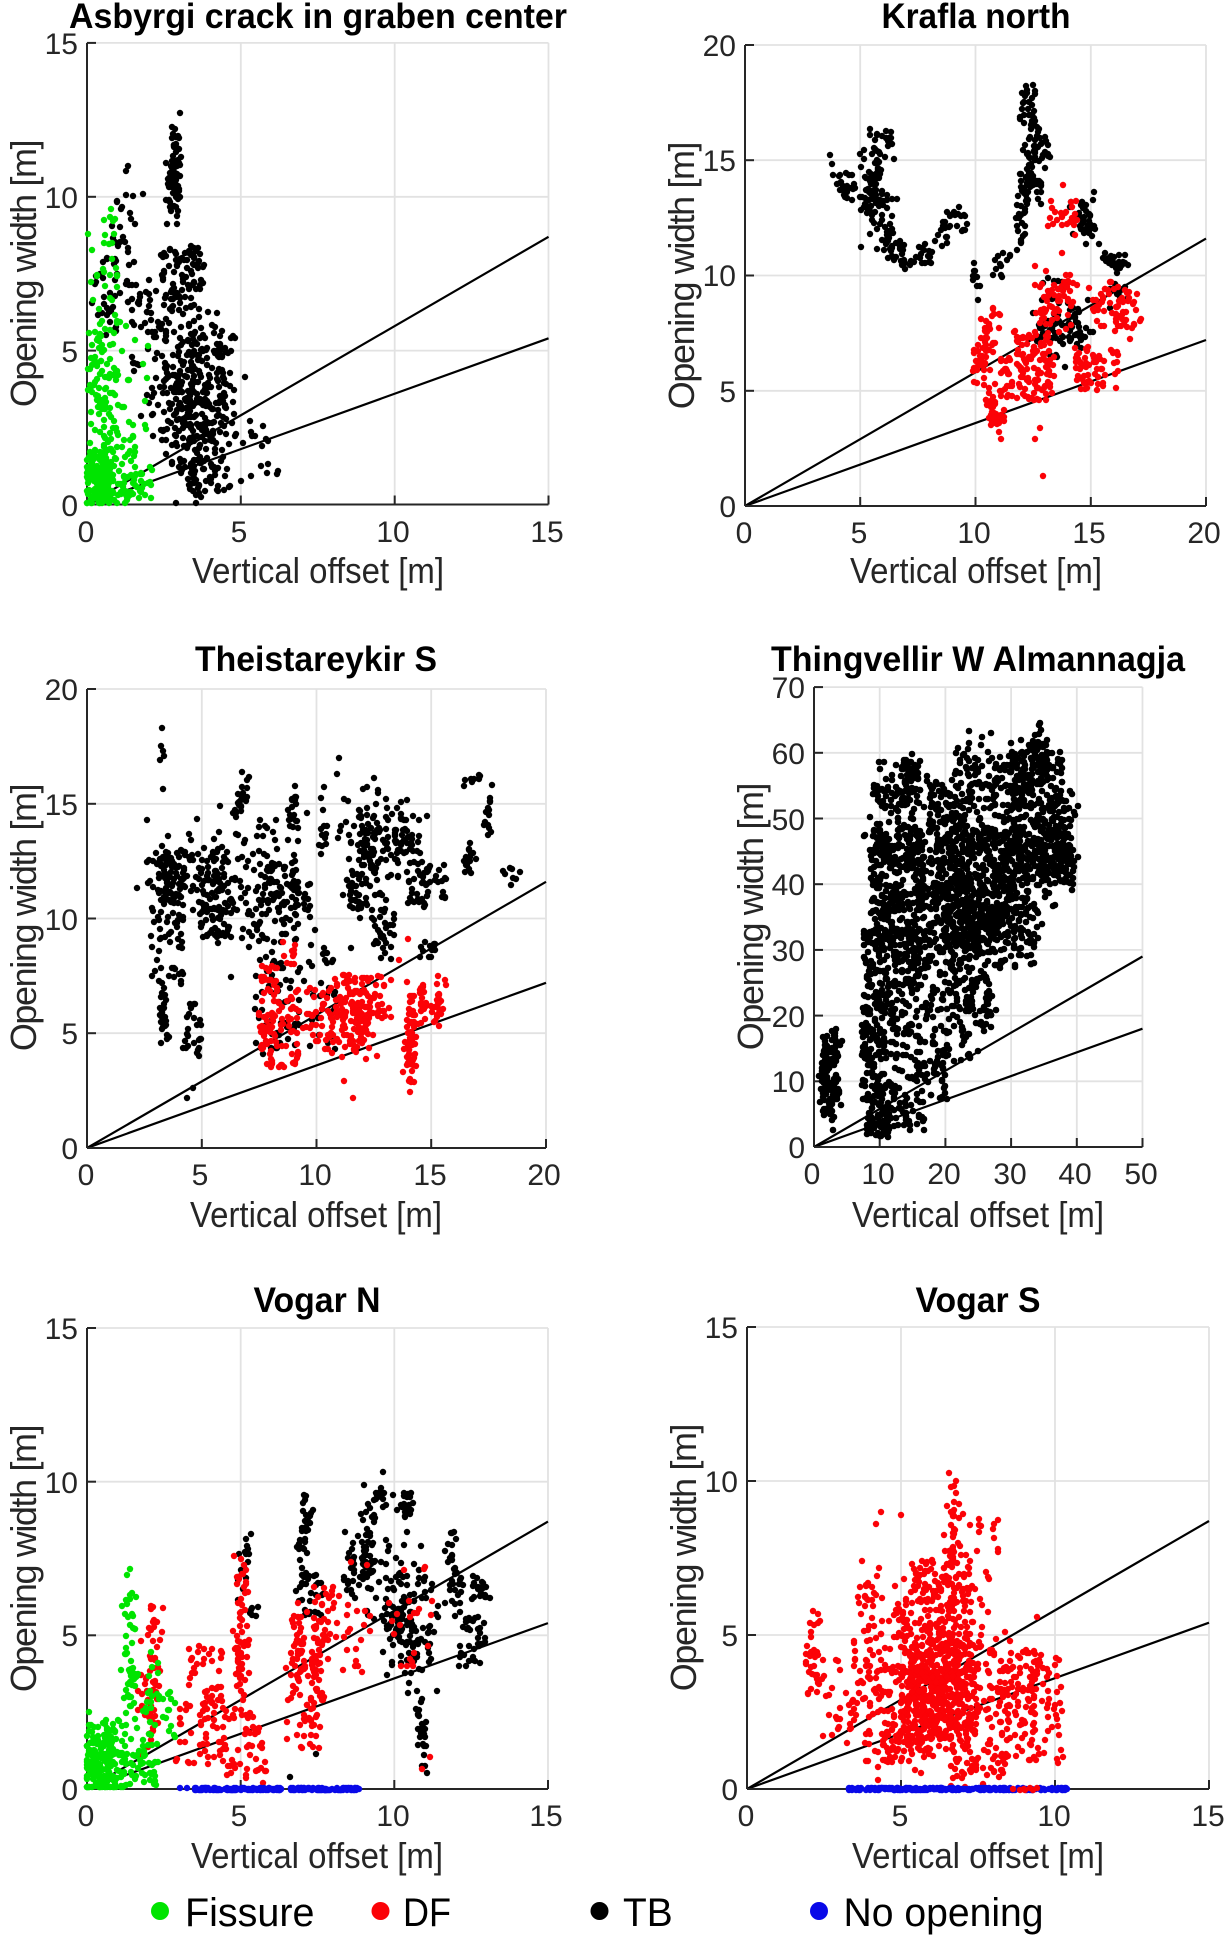 This screenshot has width=1225, height=1936. Describe the element at coordinates (316, 659) in the screenshot. I see `svg-text: Theistareykir S` at that location.